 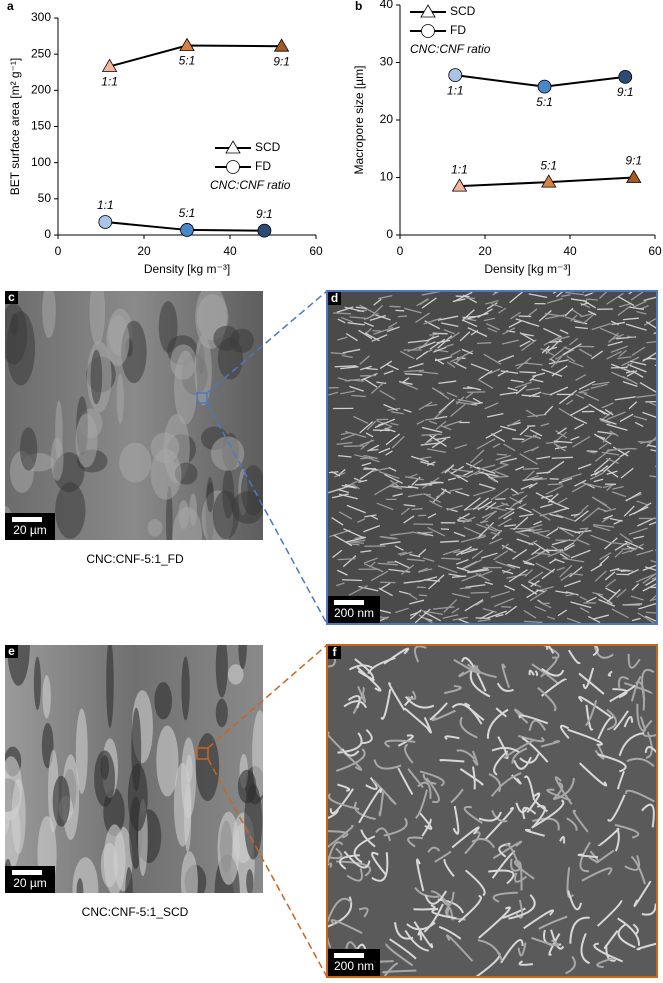 What do you see at coordinates (41, 90) in the screenshot?
I see `y-tick-label: 200` at bounding box center [41, 90].